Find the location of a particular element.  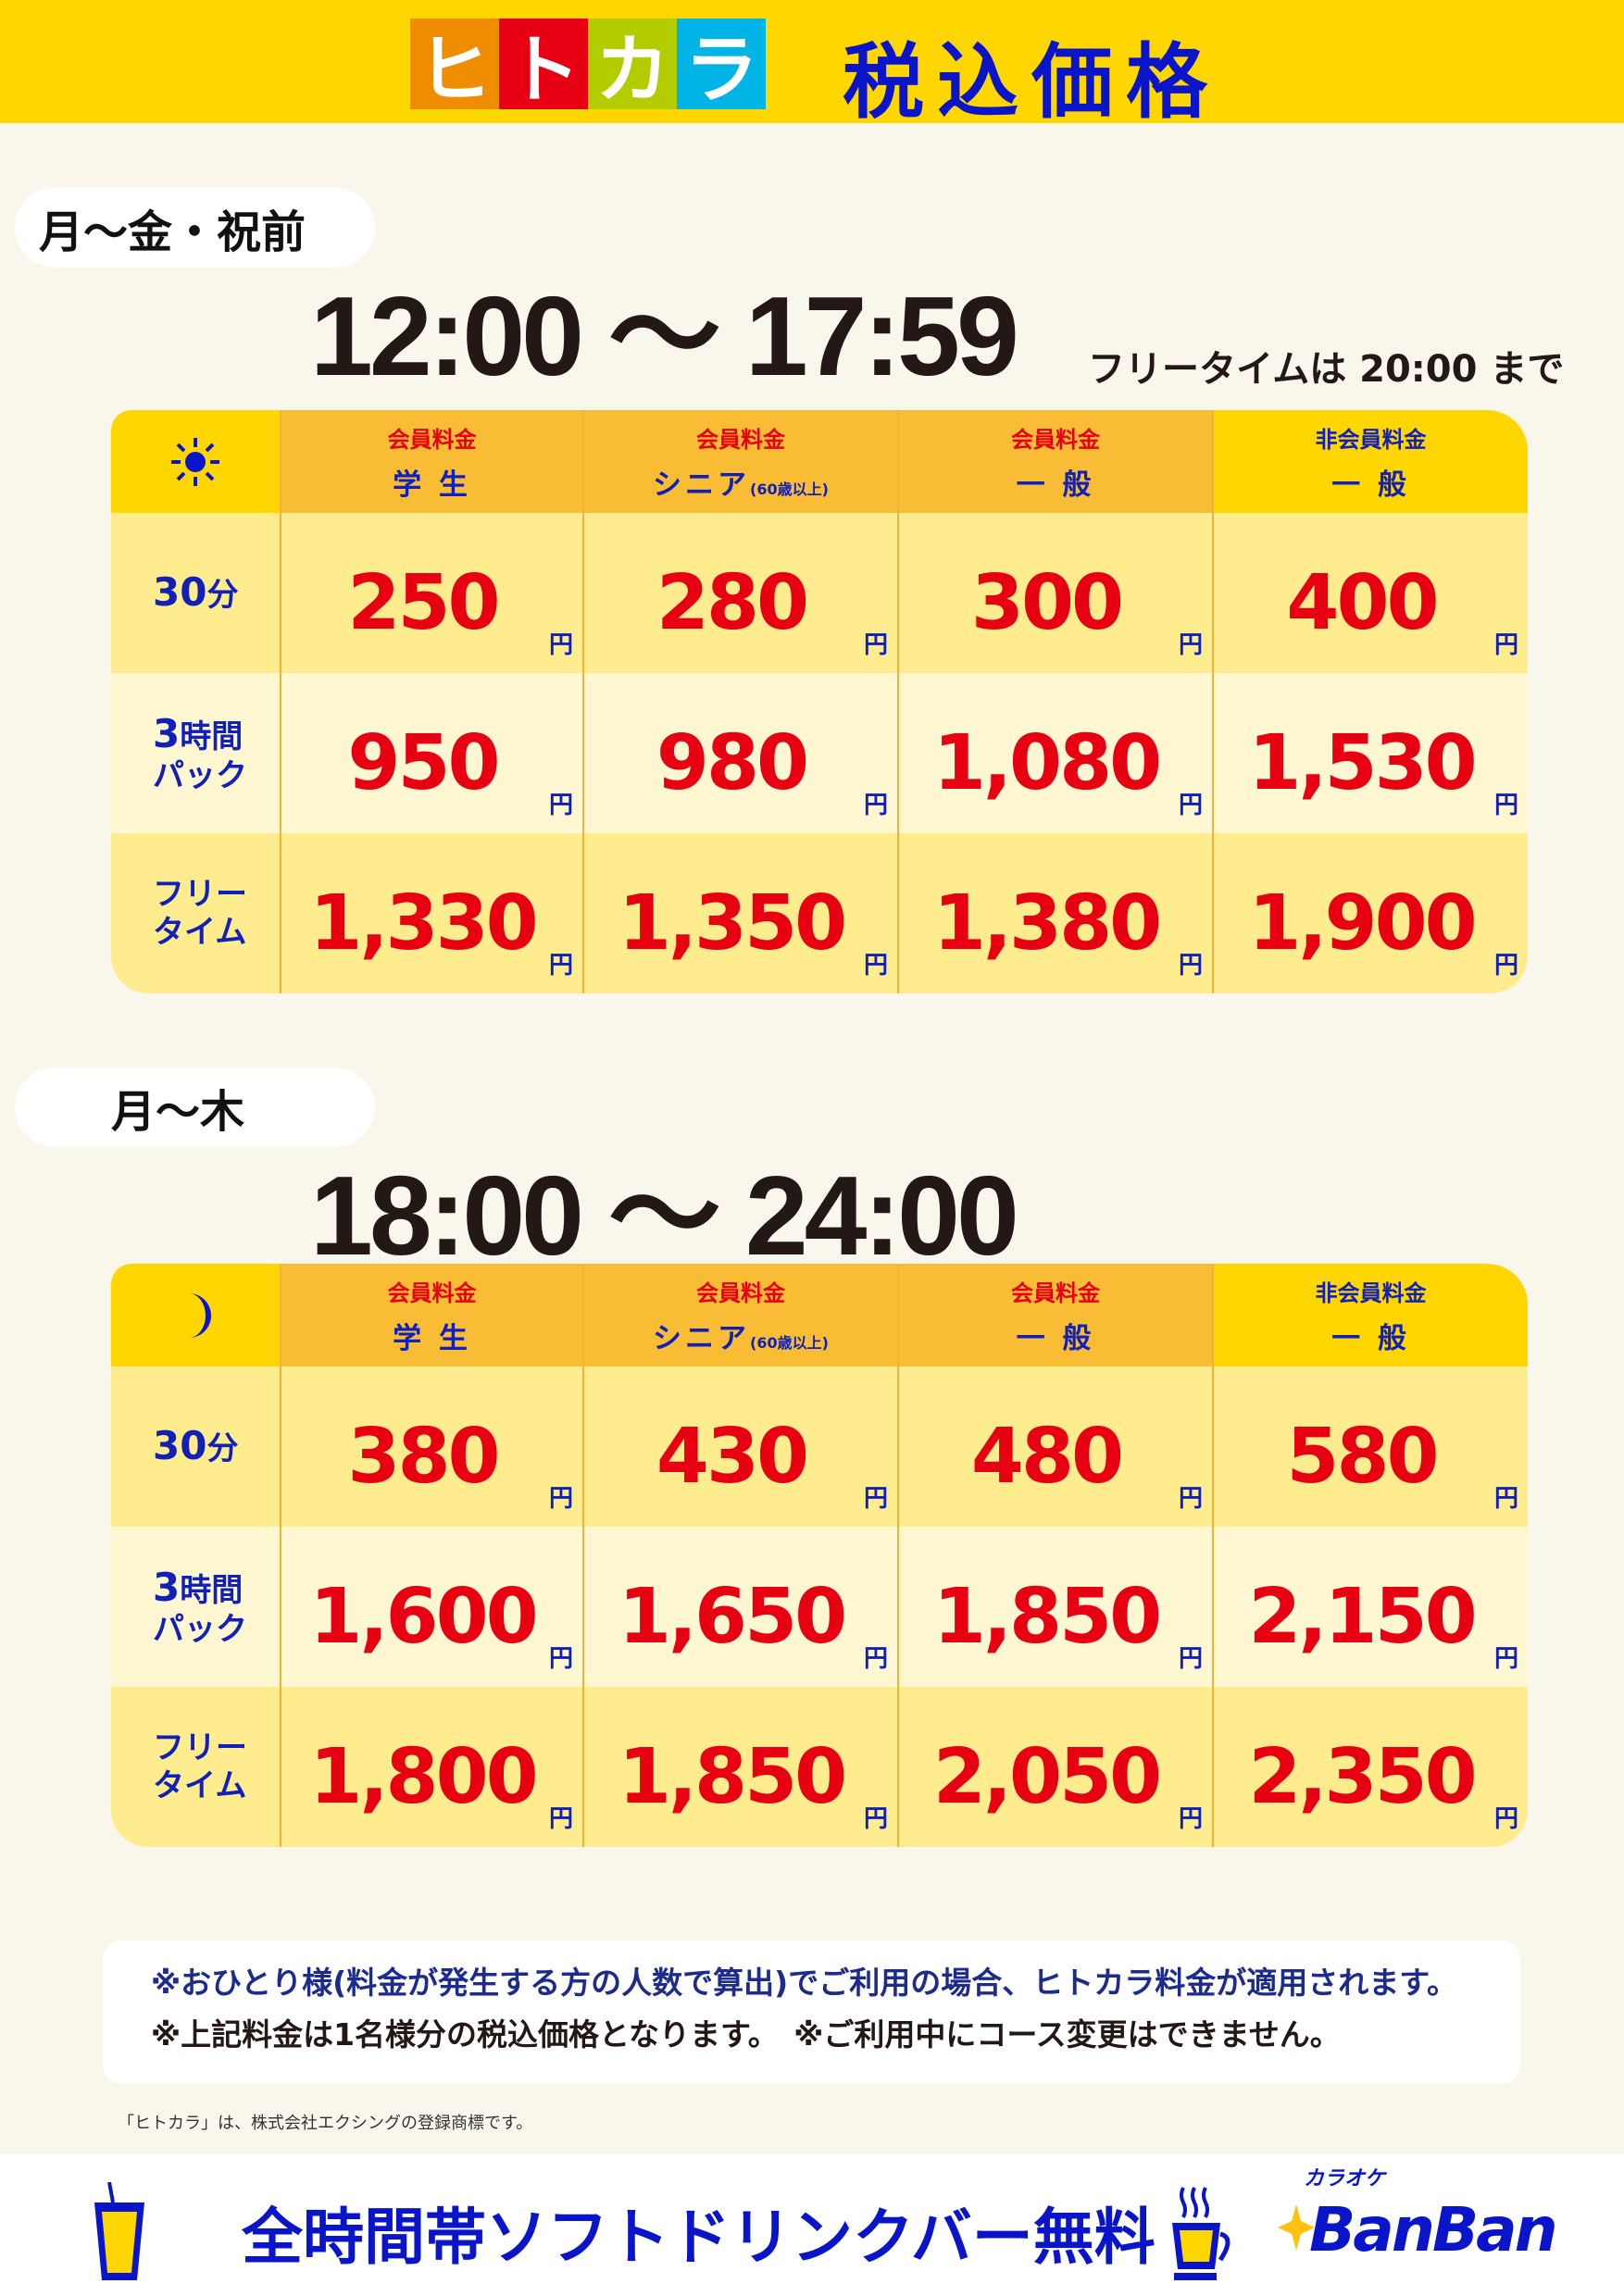

logo-char: ラ is located at coordinates (721, 66).